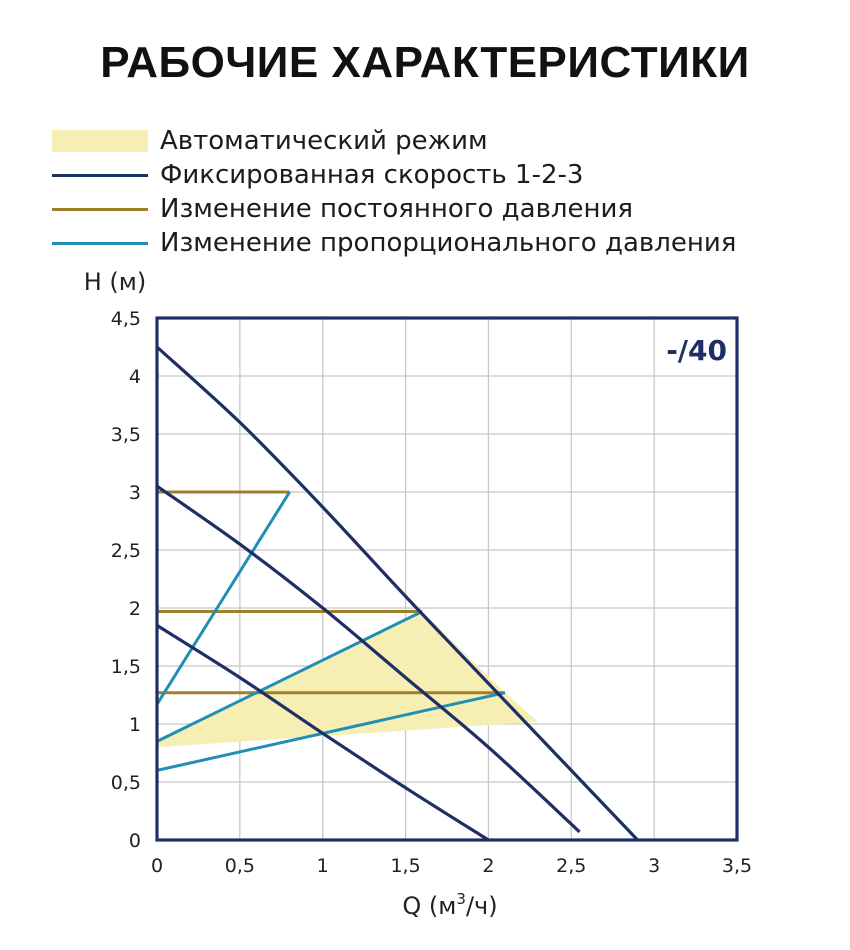 The width and height of the screenshot is (850, 950). I want to click on legend-label-auto: Автоматический режим, so click(324, 141).